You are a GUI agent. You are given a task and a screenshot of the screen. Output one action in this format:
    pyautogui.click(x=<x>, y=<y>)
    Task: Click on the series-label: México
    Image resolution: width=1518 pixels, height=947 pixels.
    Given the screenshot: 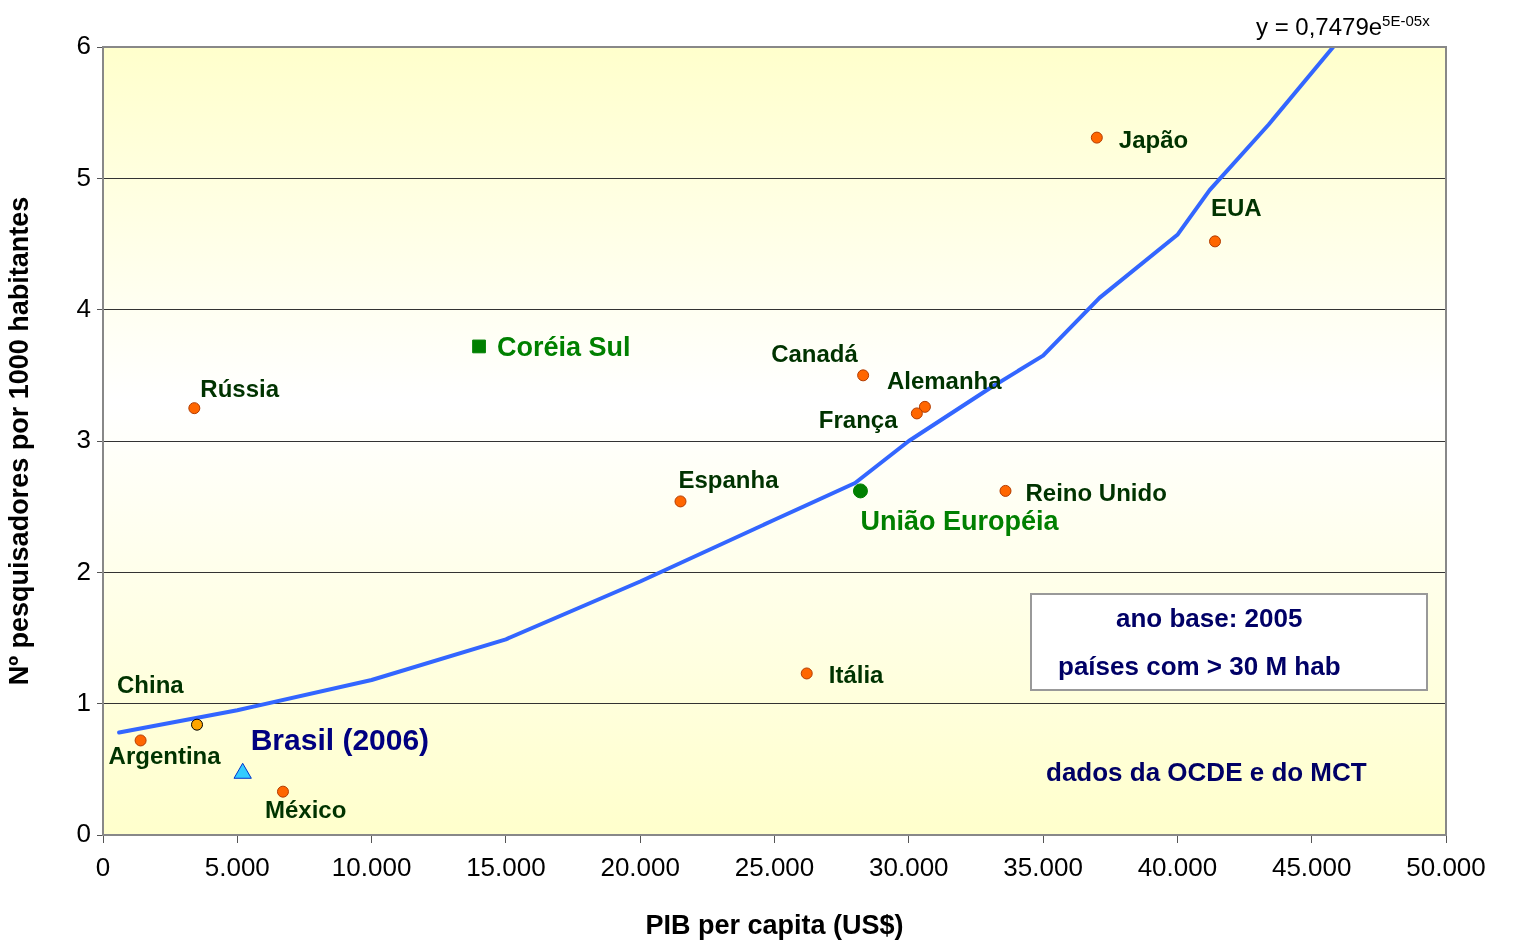 What is the action you would take?
    pyautogui.click(x=305, y=810)
    